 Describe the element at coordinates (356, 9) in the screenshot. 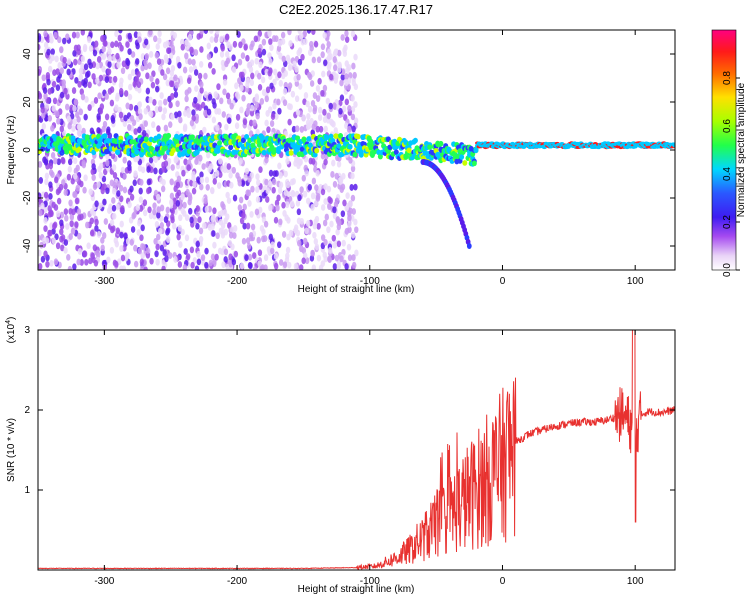

I see `chart-title: C2E2.2025.136.17.47.R17` at that location.